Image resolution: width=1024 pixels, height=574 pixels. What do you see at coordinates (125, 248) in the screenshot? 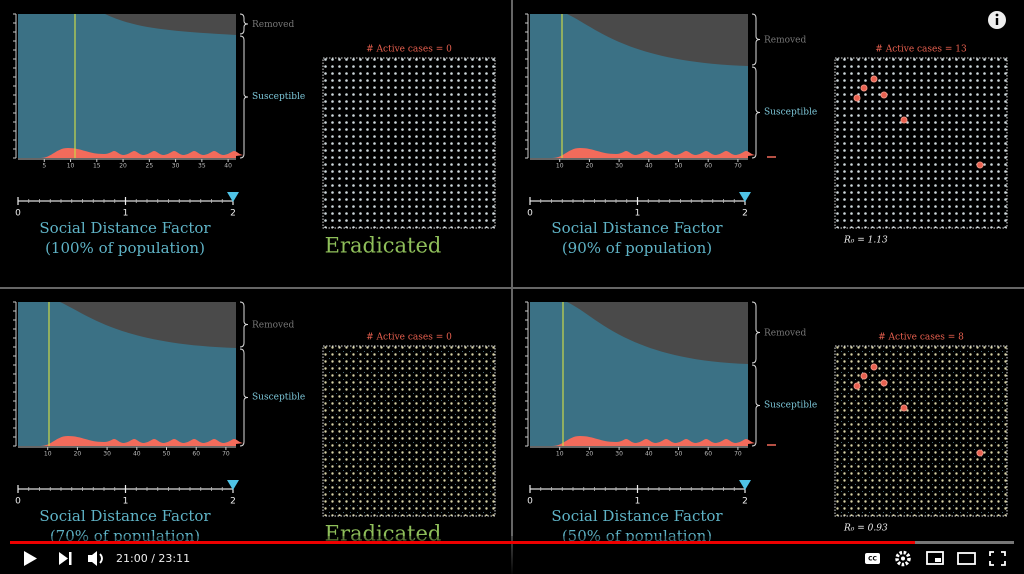
I see `population-label: (100% of population)` at bounding box center [125, 248].